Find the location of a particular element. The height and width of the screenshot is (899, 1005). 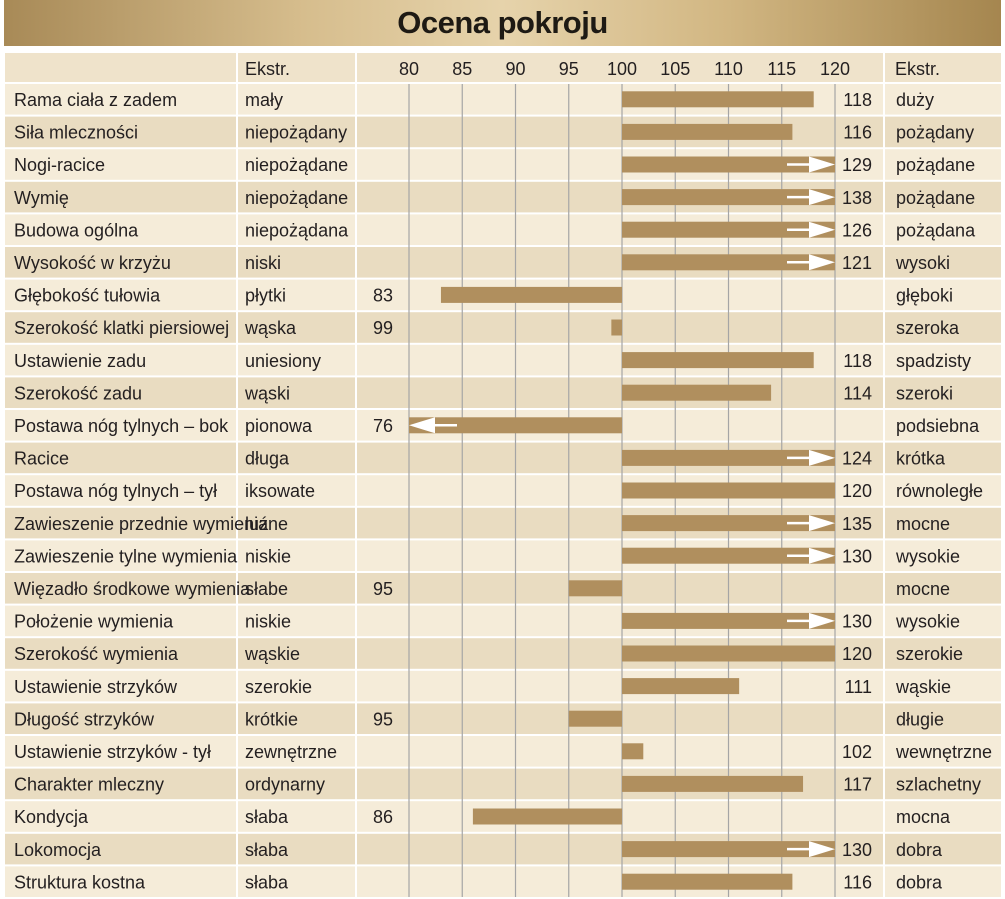

trait-label: Szerokość zadu is located at coordinates (78, 393).